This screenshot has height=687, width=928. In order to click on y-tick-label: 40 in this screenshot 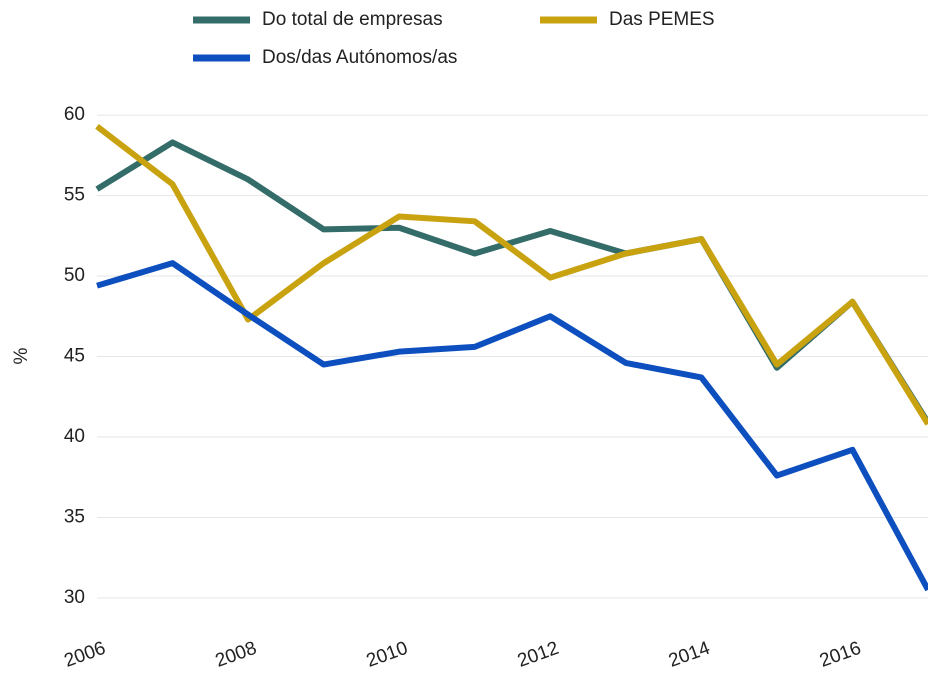, I will do `click(74, 436)`.